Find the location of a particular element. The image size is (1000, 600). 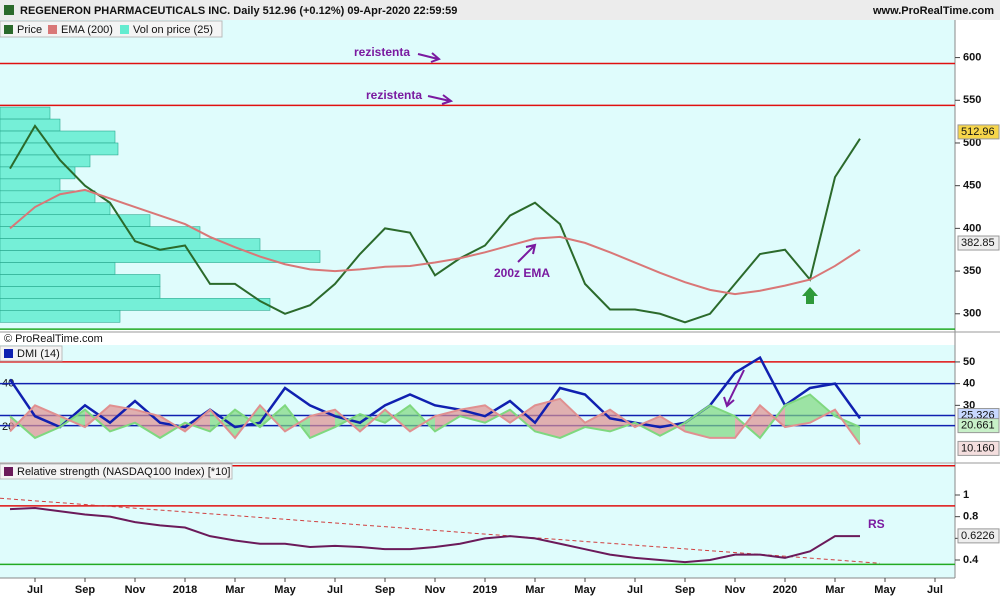

value-tag-label: 512.96 is located at coordinates (978, 132).